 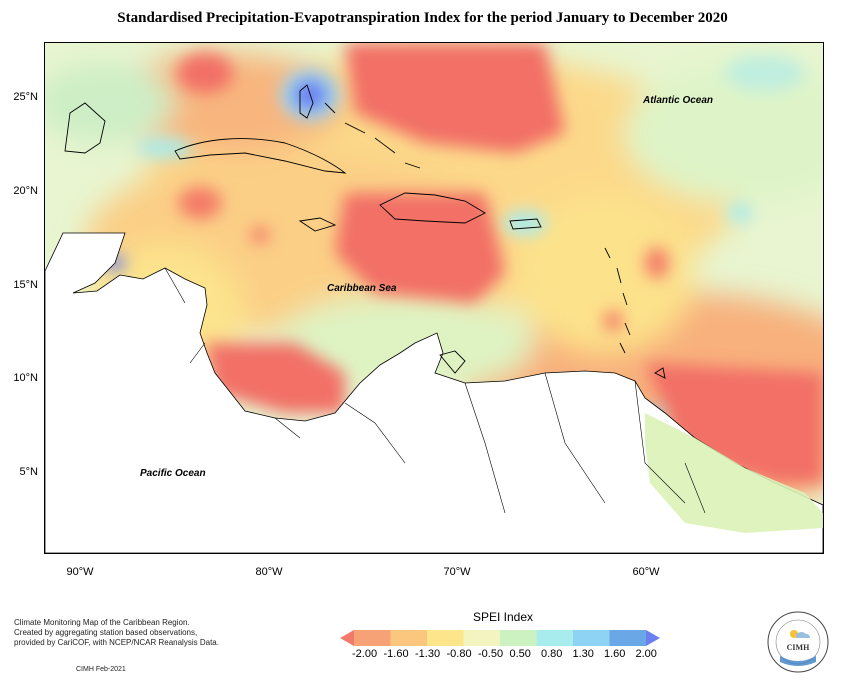 I want to click on cloud-icon, so click(x=803, y=635).